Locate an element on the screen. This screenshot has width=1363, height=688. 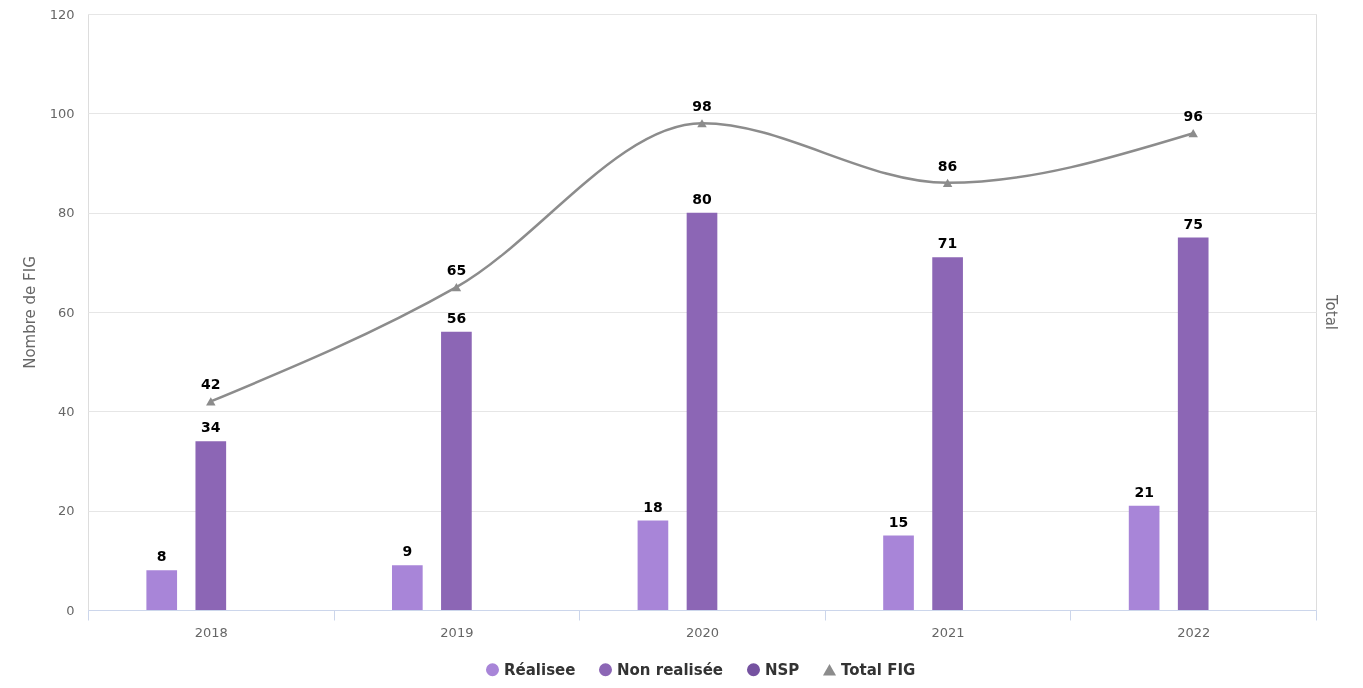
data-label: 34 is located at coordinates (211, 427).